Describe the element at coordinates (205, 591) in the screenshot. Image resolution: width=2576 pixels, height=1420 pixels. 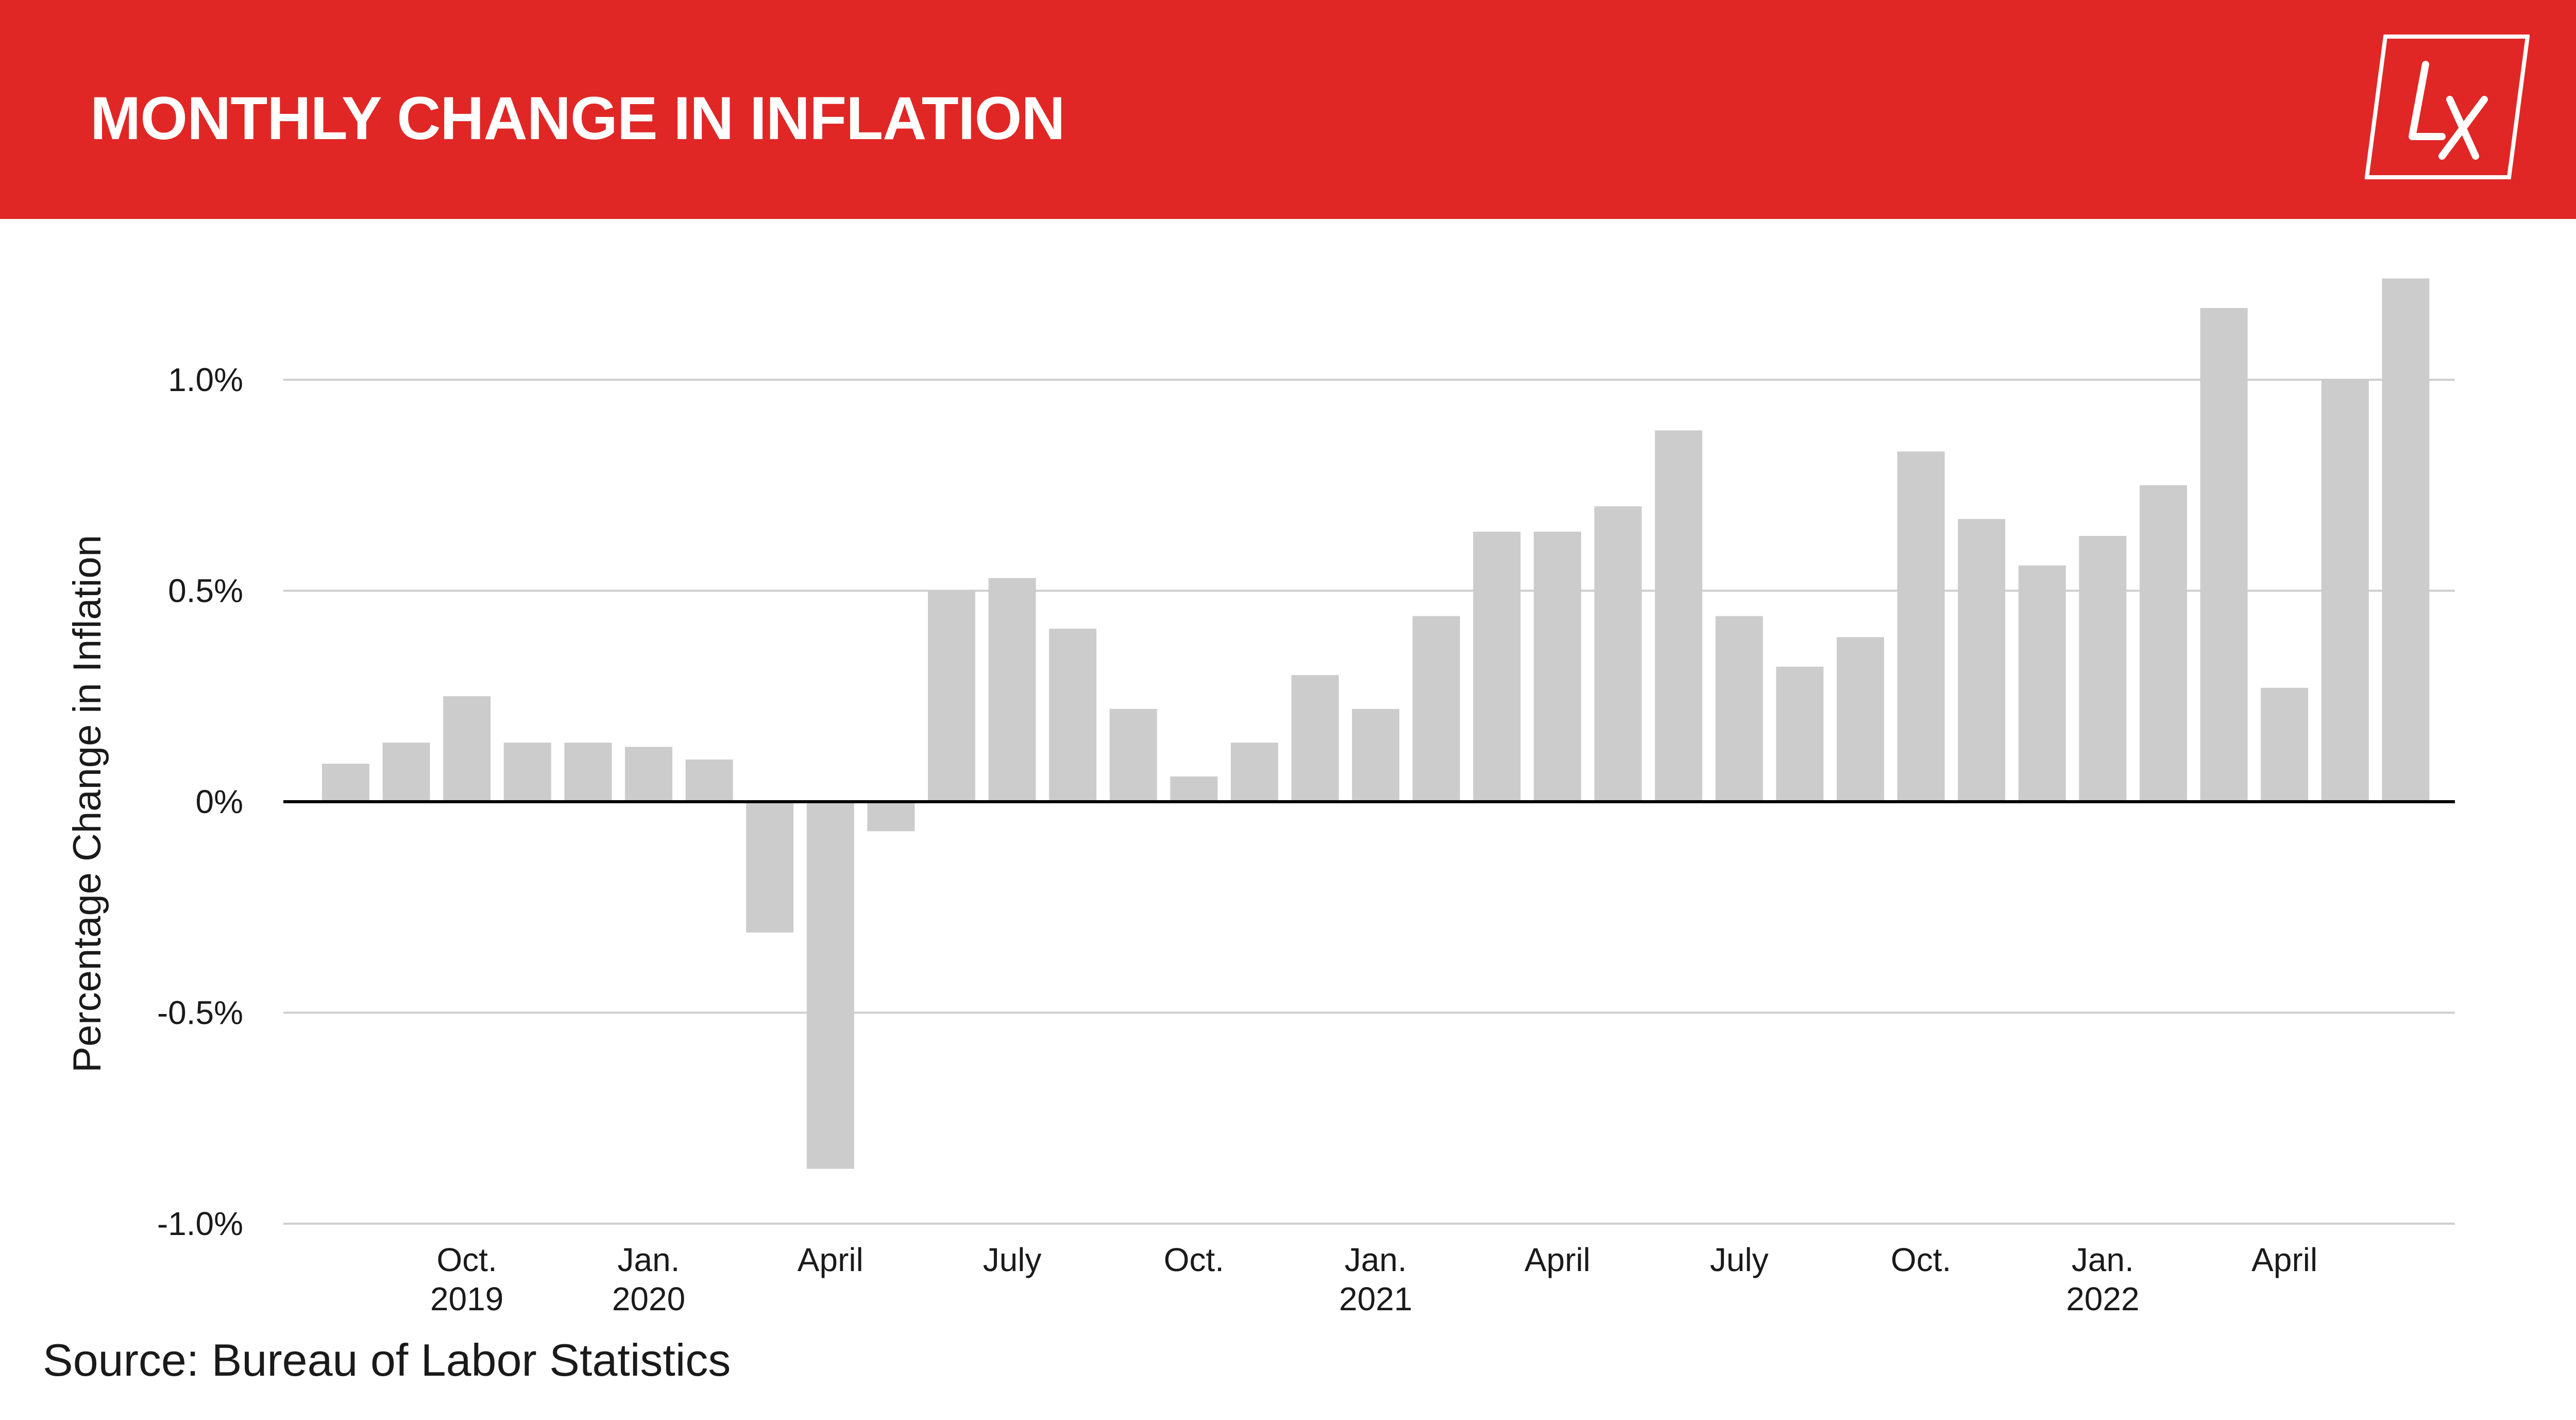
I see `y-tick-label: 0.5%` at that location.